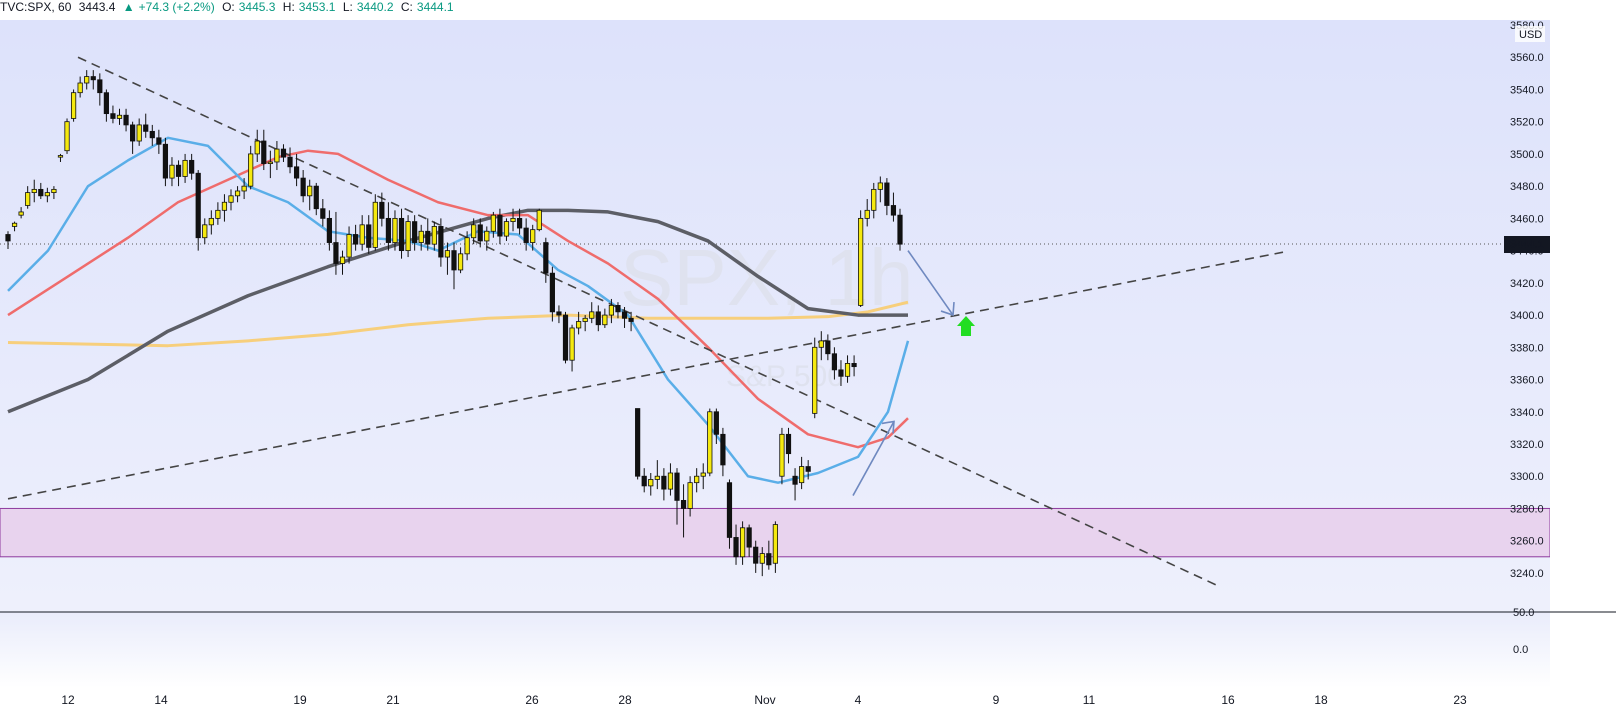 This screenshot has height=720, width=1616. What do you see at coordinates (625, 700) in the screenshot?
I see `x-tick-label: 28` at bounding box center [625, 700].